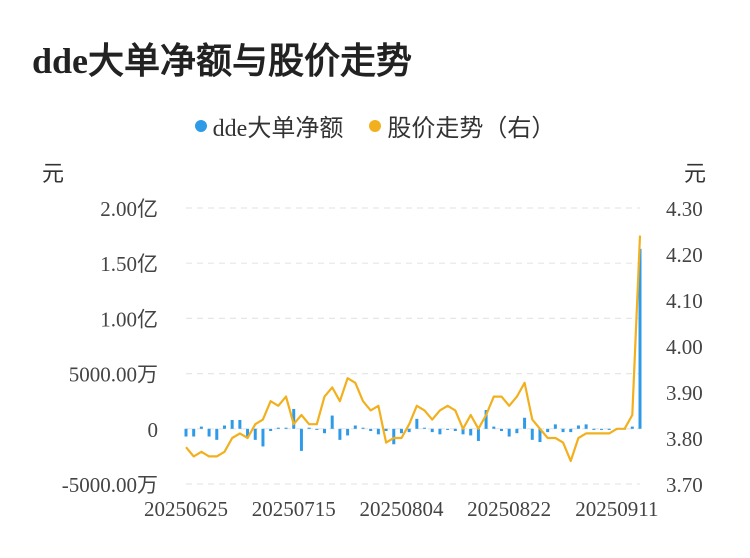 This screenshot has height=558, width=750. What do you see at coordinates (684, 485) in the screenshot?
I see `right-tick-label: 3.70` at bounding box center [684, 485].